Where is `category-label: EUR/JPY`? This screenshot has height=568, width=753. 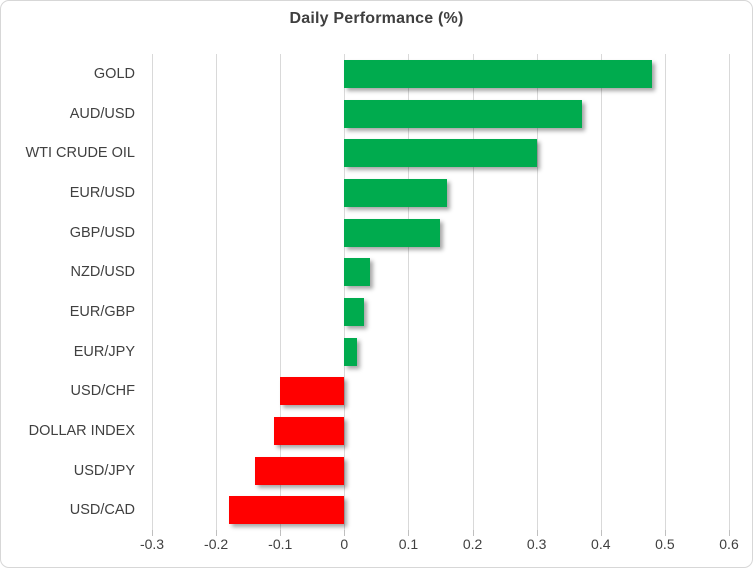 category-label: EUR/JPY is located at coordinates (104, 351).